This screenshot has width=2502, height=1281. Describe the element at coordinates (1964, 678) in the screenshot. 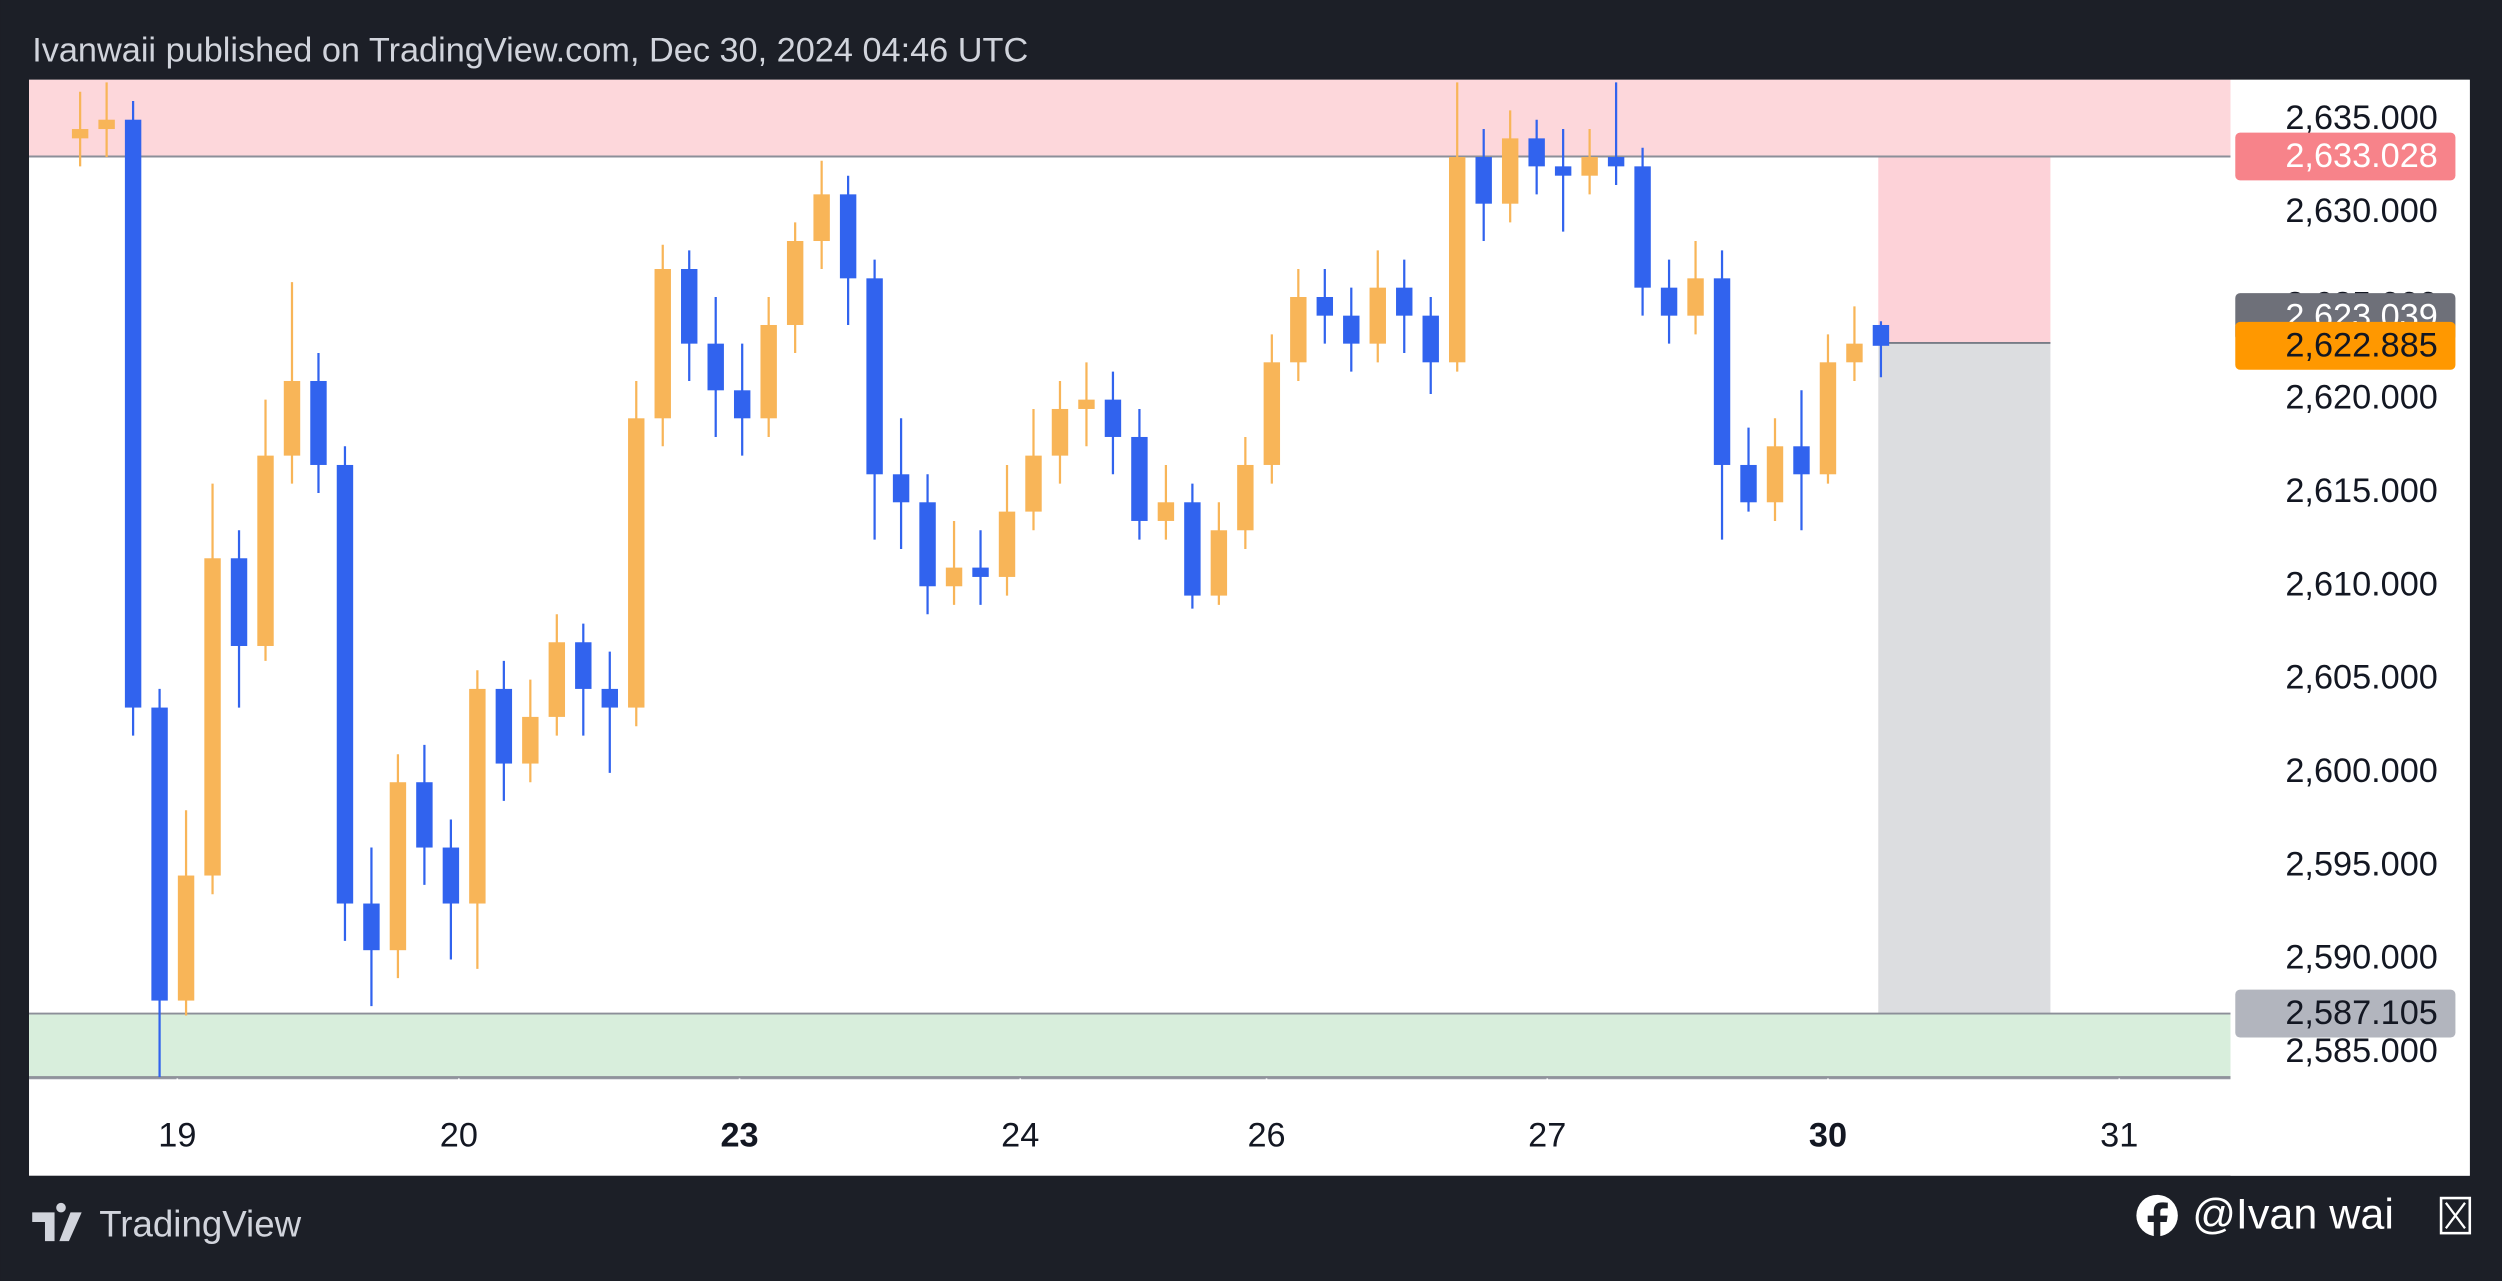

I see `position-target-zone` at that location.